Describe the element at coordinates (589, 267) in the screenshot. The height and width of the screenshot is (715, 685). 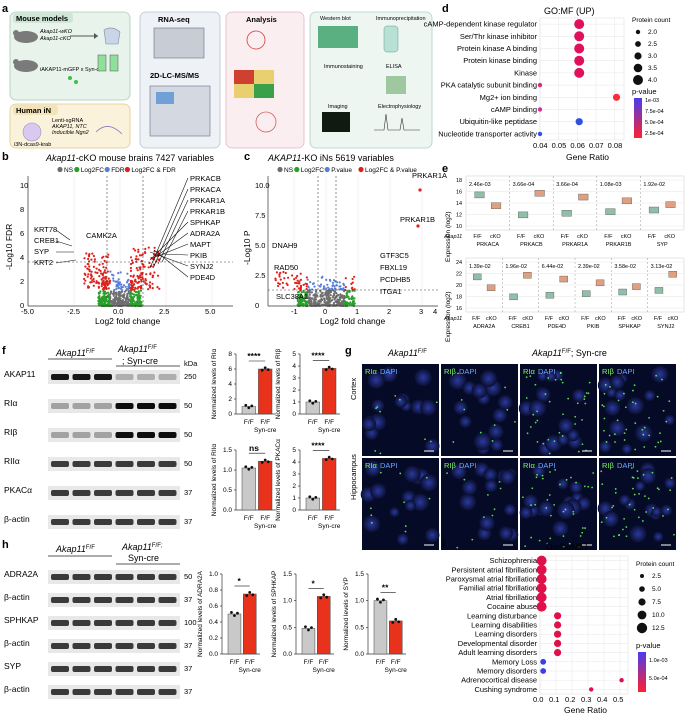
I see `p-value-label: 2.39e-02` at that location.